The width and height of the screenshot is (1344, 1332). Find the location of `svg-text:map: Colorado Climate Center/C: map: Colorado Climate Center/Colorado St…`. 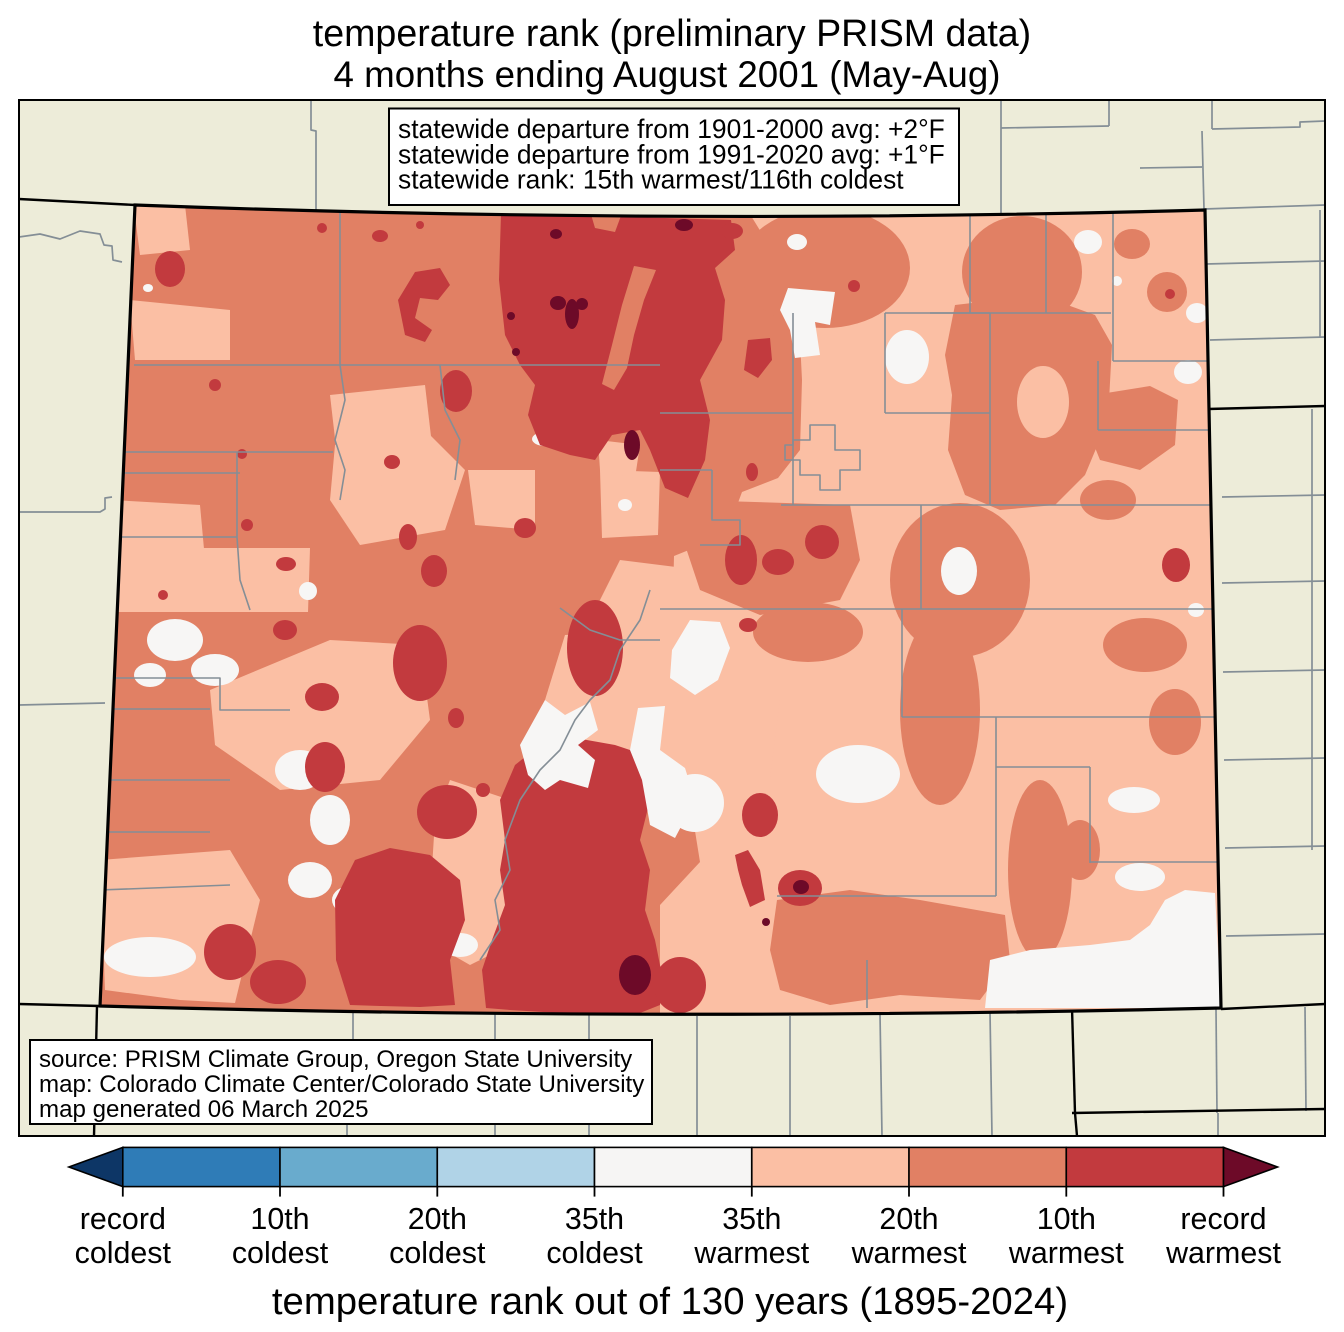

svg-text:map: Colorado Climate Center/C: map: Colorado Climate Center/Colorado St… is located at coordinates (341, 1084).